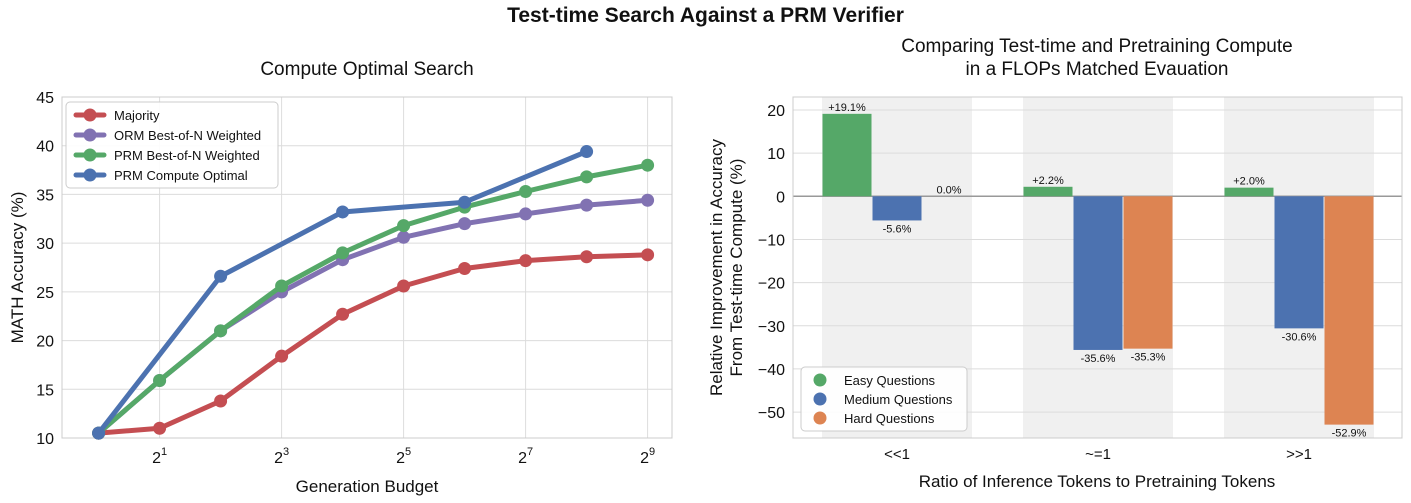  I want to click on x-tick-label: 23, so click(281, 456).